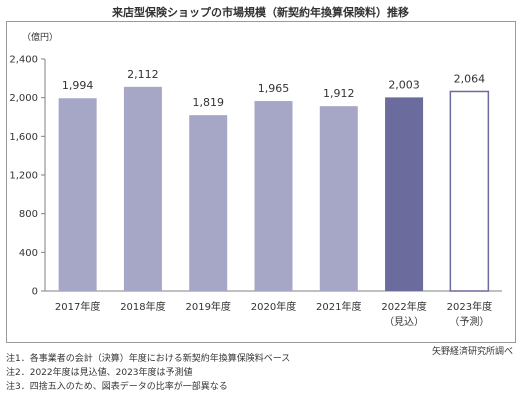 This screenshot has height=400, width=521. I want to click on bar-value-label: 1,819, so click(208, 102).